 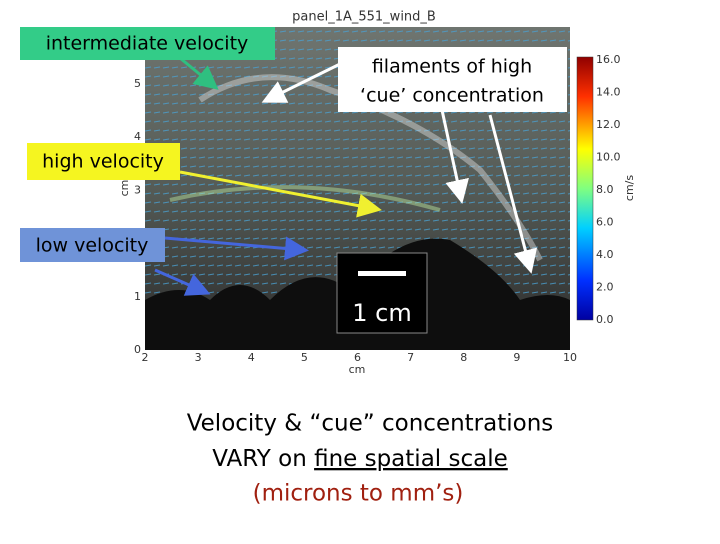 What do you see at coordinates (452, 96) in the screenshot?
I see `filaments-label: ‘cue’ concentration` at bounding box center [452, 96].